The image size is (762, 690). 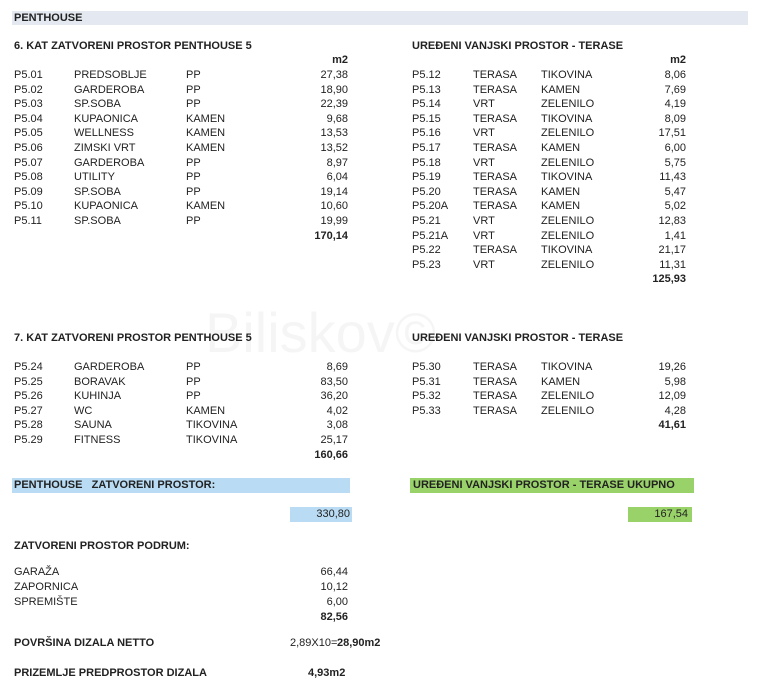 I want to click on room-code: P5.20, so click(x=426, y=191).